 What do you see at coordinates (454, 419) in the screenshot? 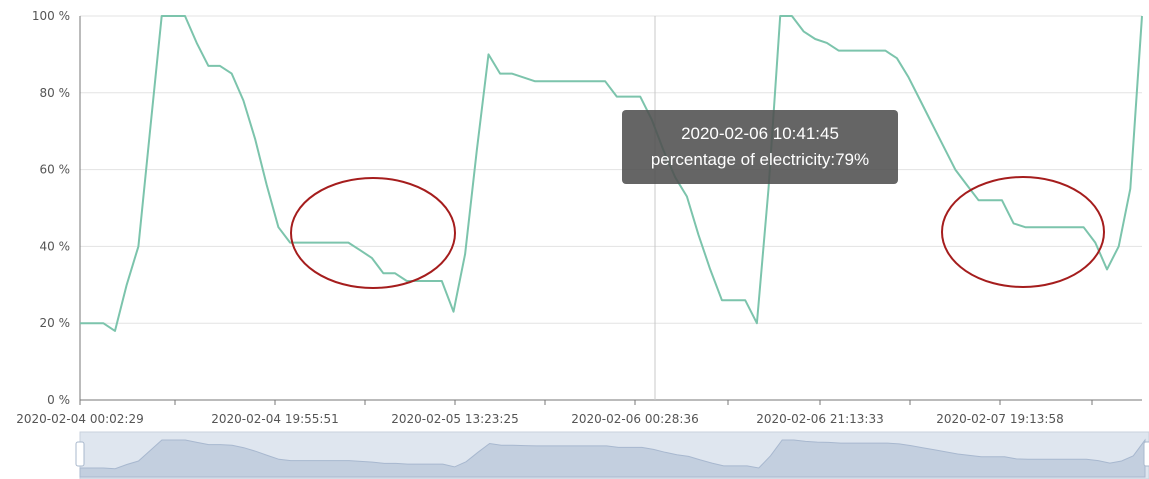
I see `x-tick-label: 2020-02-05 13:23:25` at bounding box center [454, 419].